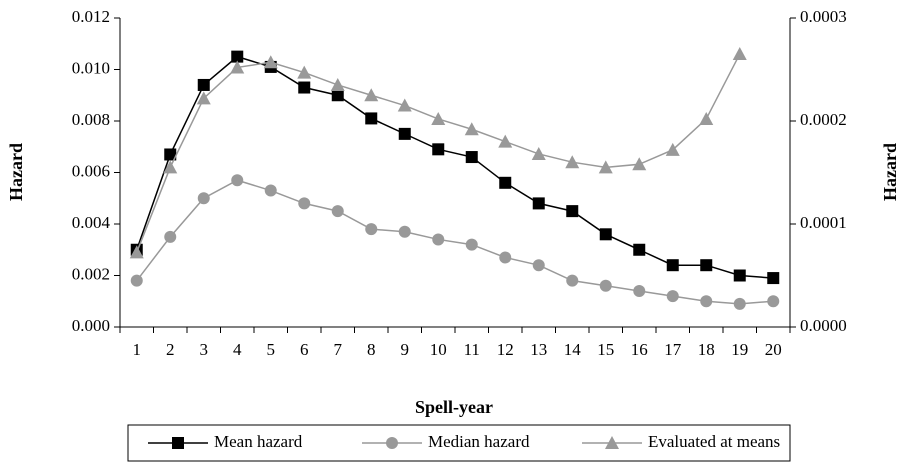  I want to click on x-axis-title: Spell-year, so click(454, 407).